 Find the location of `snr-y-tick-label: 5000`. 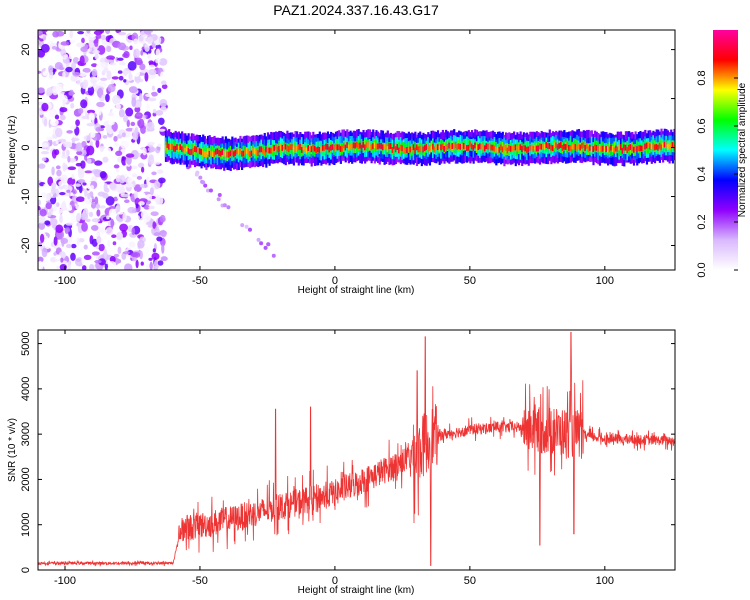

snr-y-tick-label: 5000 is located at coordinates (26, 343).